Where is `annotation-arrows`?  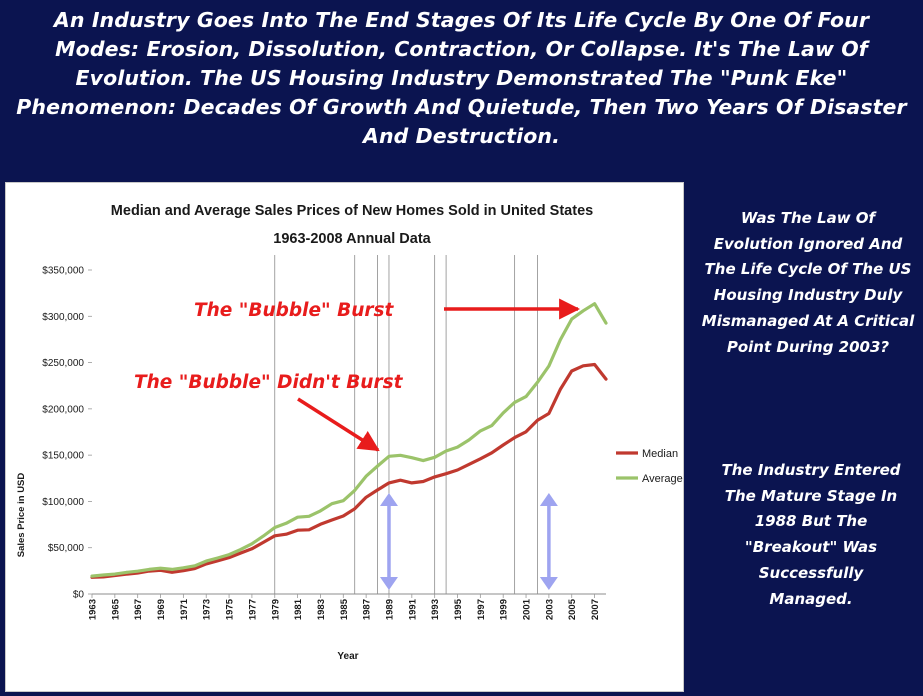 annotation-arrows is located at coordinates (439, 444).